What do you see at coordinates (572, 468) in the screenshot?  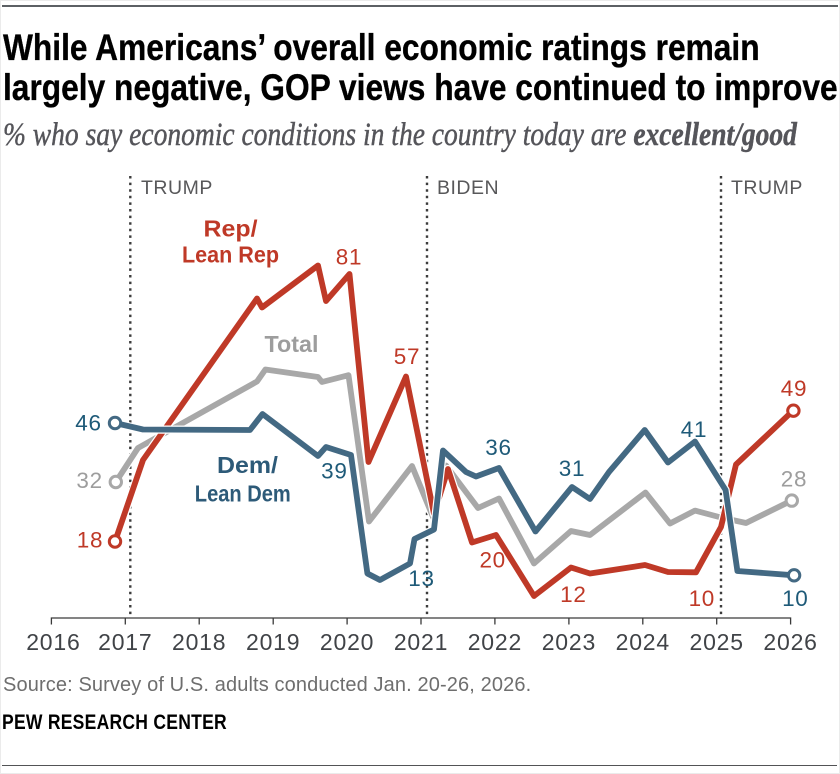 I see `svg-text: 31` at bounding box center [572, 468].